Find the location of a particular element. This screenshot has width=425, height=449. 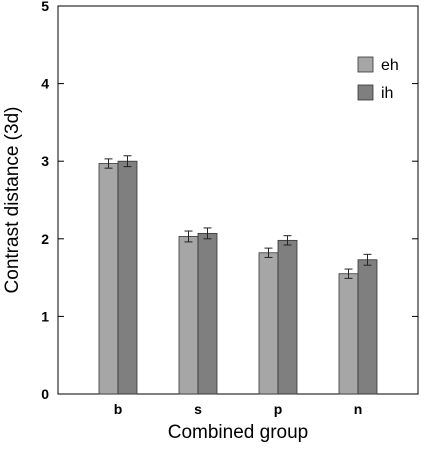

legend-swatch-ih is located at coordinates (365, 92).